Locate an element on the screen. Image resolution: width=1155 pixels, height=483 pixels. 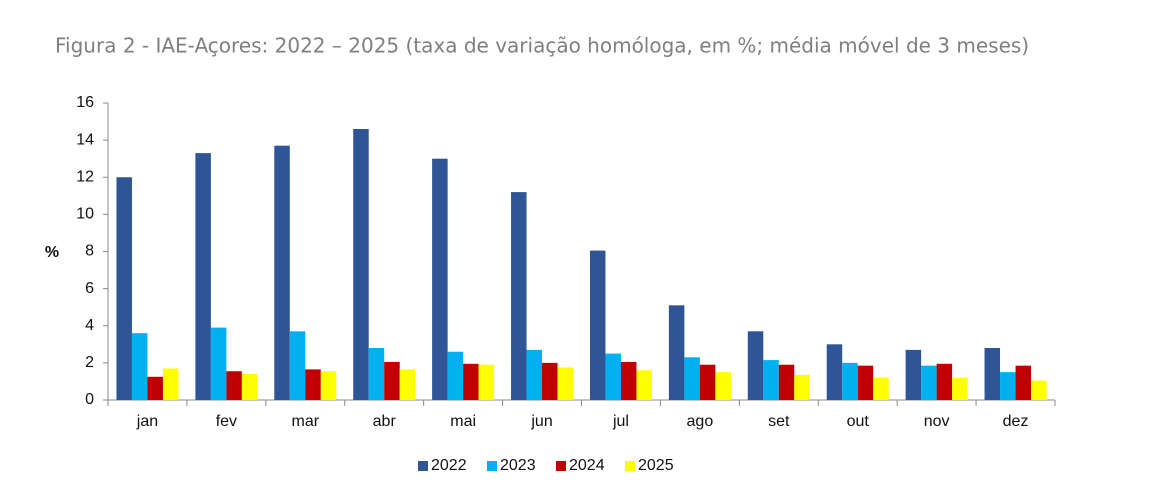
x-tick-label: abr is located at coordinates (385, 421).